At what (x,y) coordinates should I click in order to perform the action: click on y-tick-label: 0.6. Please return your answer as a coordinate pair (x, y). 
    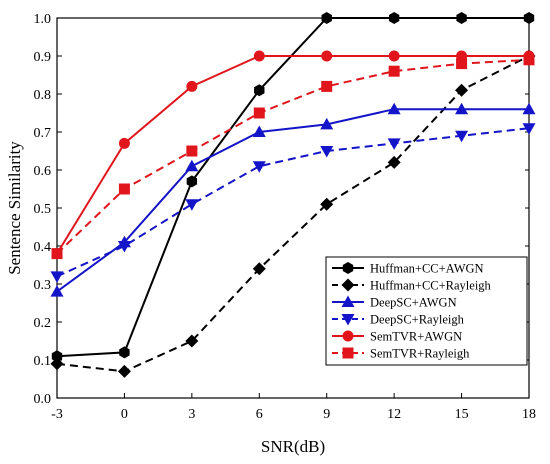
    Looking at the image, I should click on (43, 171).